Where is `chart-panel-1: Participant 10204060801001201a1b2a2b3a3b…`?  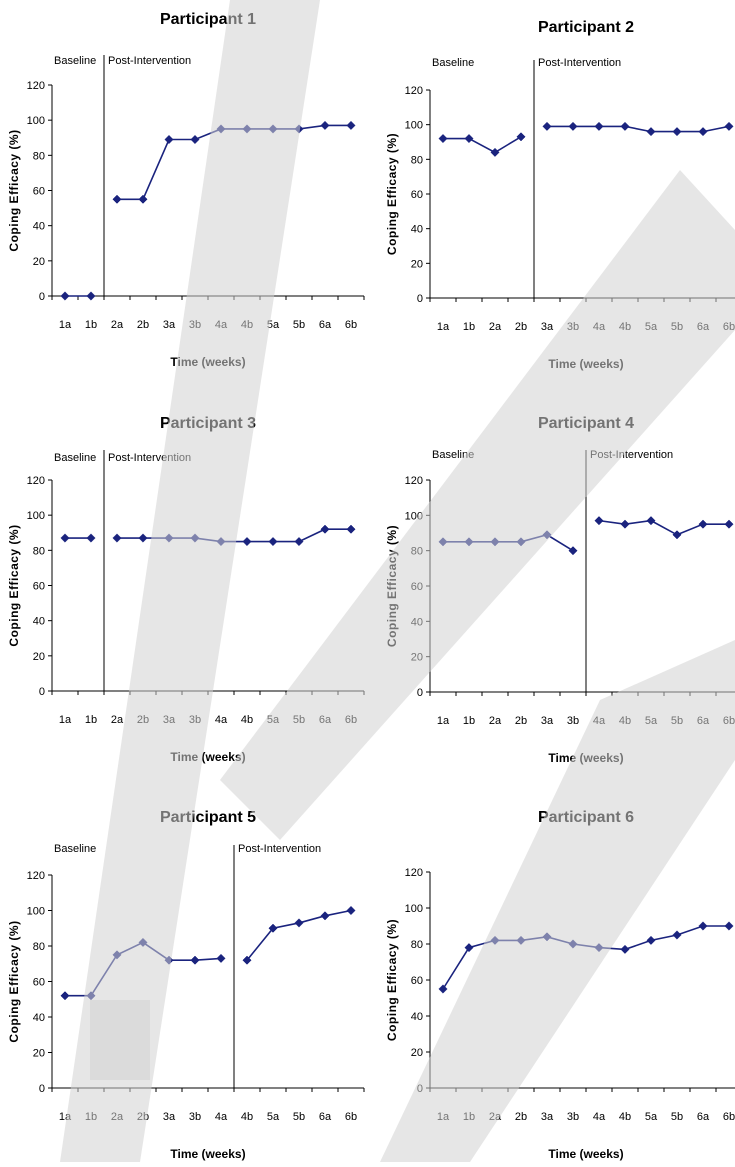 chart-panel-1: Participant 10204060801001201a1b2a2b3a3b… is located at coordinates (186, 190).